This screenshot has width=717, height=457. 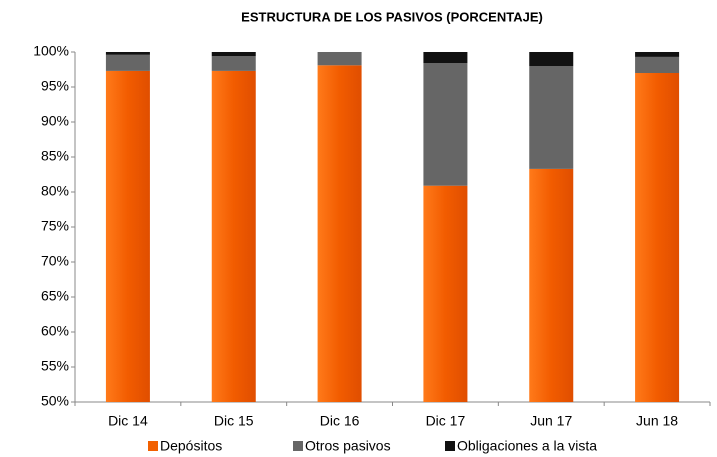 What do you see at coordinates (55, 261) in the screenshot?
I see `y-tick-label: 70%` at bounding box center [55, 261].